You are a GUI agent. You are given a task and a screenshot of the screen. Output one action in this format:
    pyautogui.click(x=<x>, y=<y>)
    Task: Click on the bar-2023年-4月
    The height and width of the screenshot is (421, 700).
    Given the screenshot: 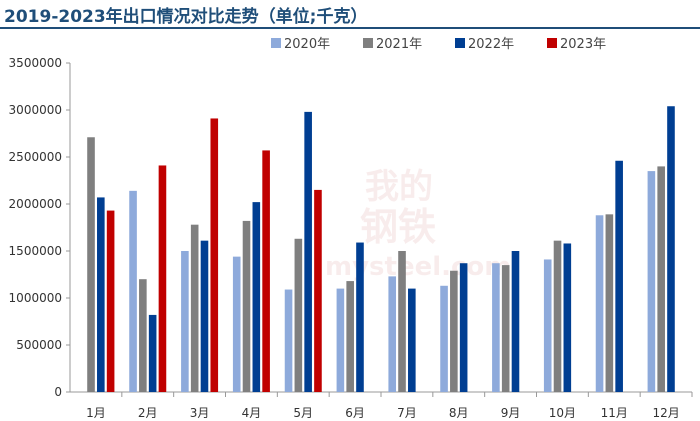 What is the action you would take?
    pyautogui.click(x=266, y=271)
    